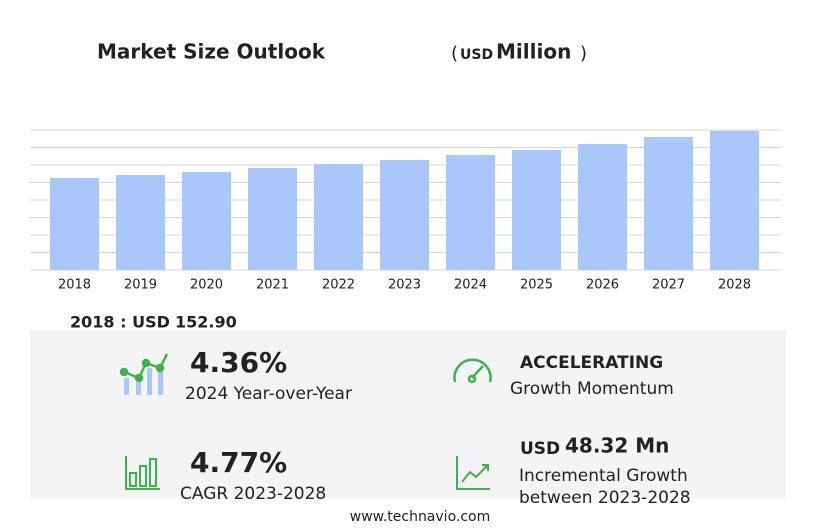 The image size is (816, 528). Describe the element at coordinates (211, 52) in the screenshot. I see `chart-title: Market Size Outlook` at that location.